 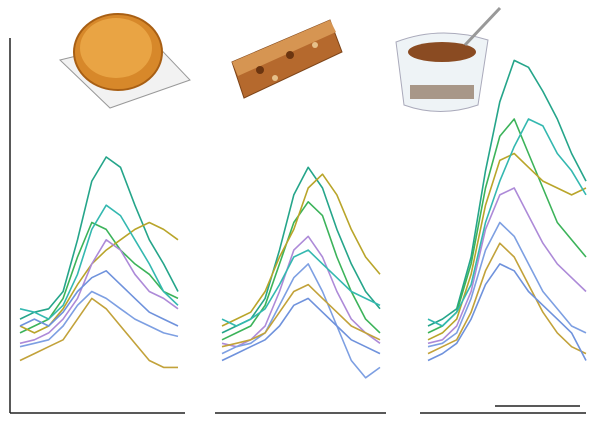 What do you see at coordinates (448, 59) in the screenshot?
I see `cereal-bowl-image` at bounding box center [448, 59].